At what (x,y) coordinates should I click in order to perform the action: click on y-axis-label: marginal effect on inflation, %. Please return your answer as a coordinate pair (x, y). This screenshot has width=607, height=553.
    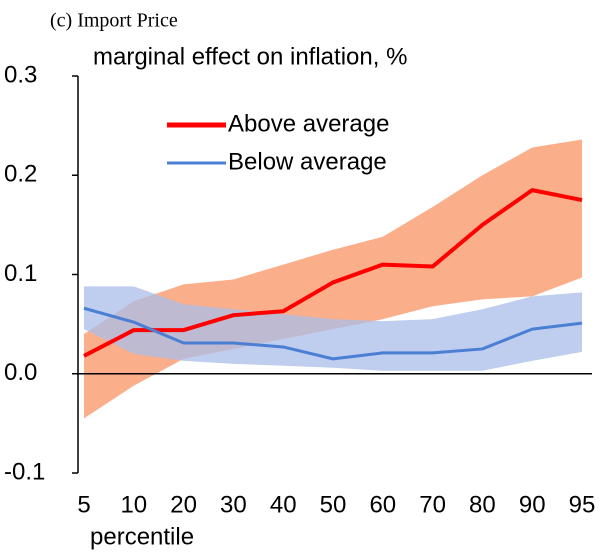
    Looking at the image, I should click on (250, 56).